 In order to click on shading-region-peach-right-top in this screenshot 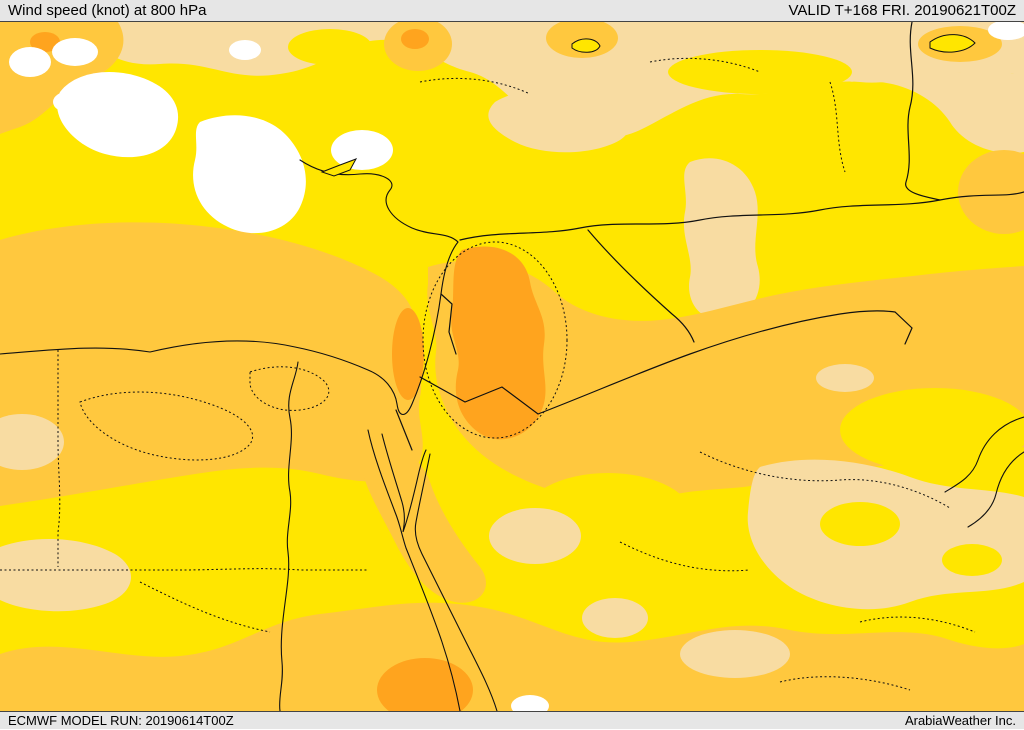, I will do `click(937, 112)`.